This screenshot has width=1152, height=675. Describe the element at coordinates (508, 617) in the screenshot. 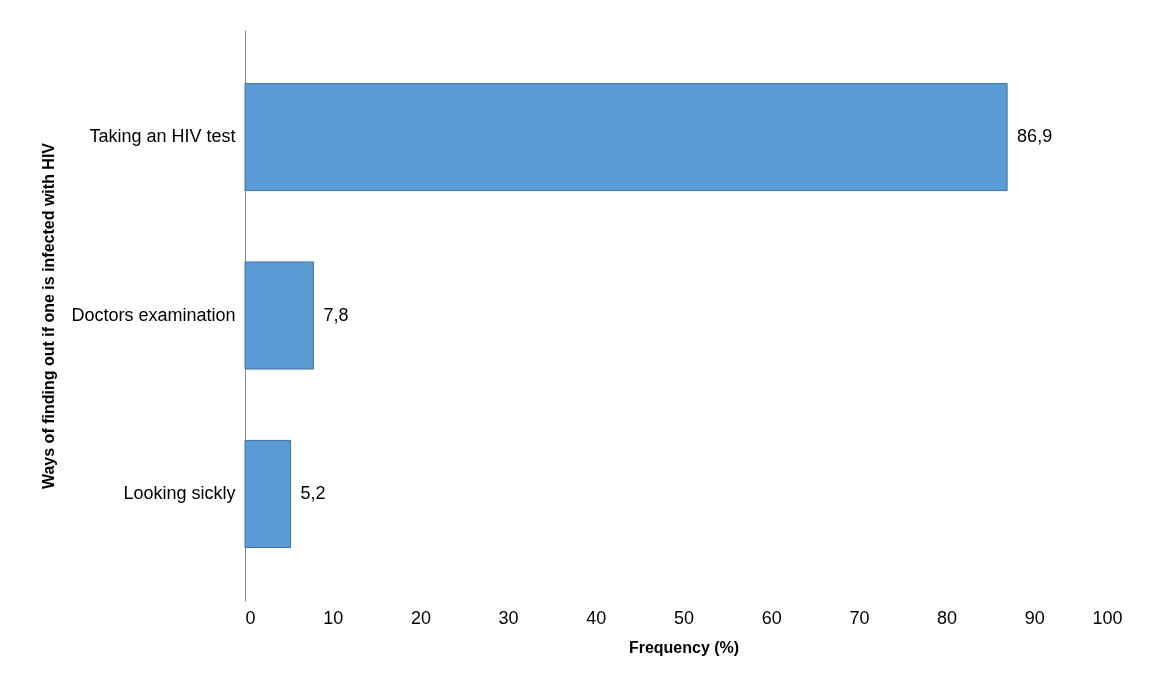

I see `x-tick-label: 30` at that location.